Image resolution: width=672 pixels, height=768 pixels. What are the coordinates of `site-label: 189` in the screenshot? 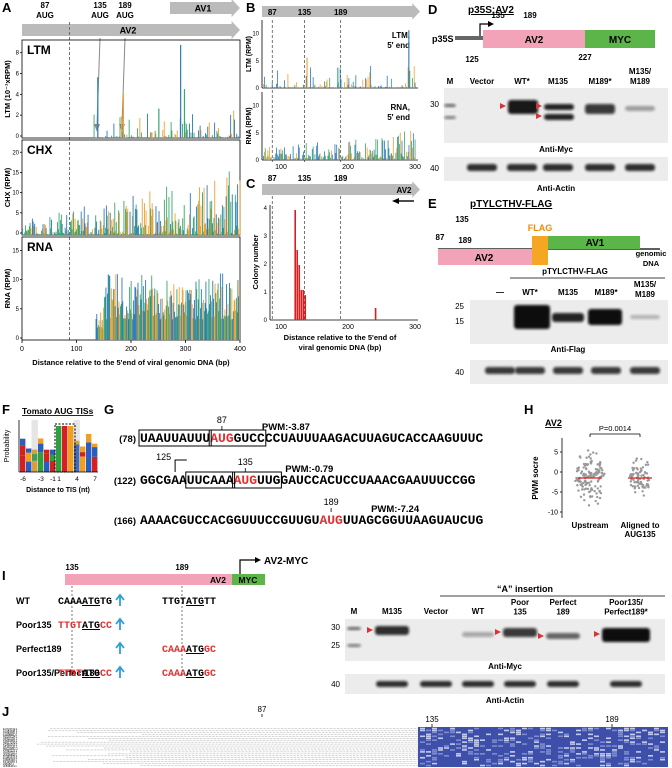 It's located at (125, 5).